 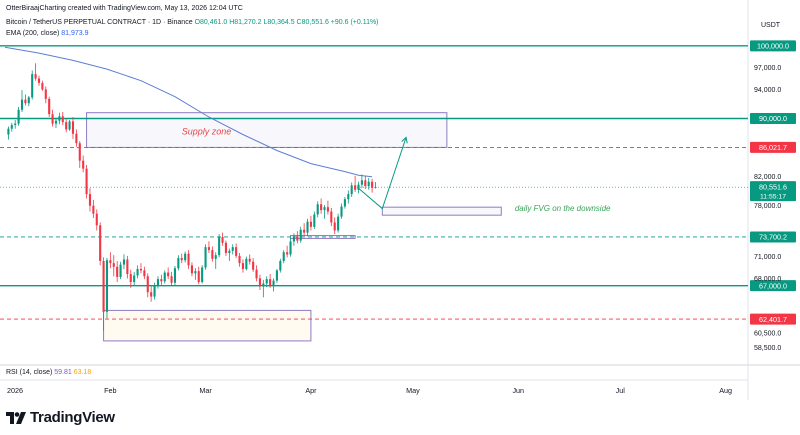 I want to click on daily-fvg-zone, so click(x=441, y=211).